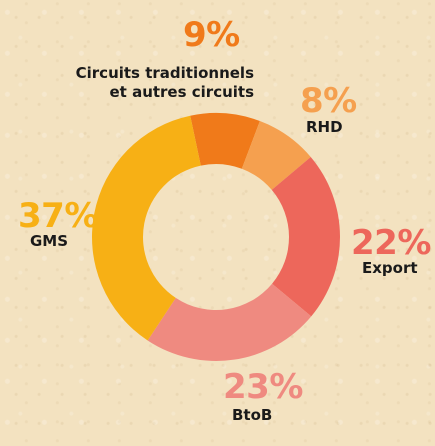  I want to click on category-label-export: Export, so click(390, 268).